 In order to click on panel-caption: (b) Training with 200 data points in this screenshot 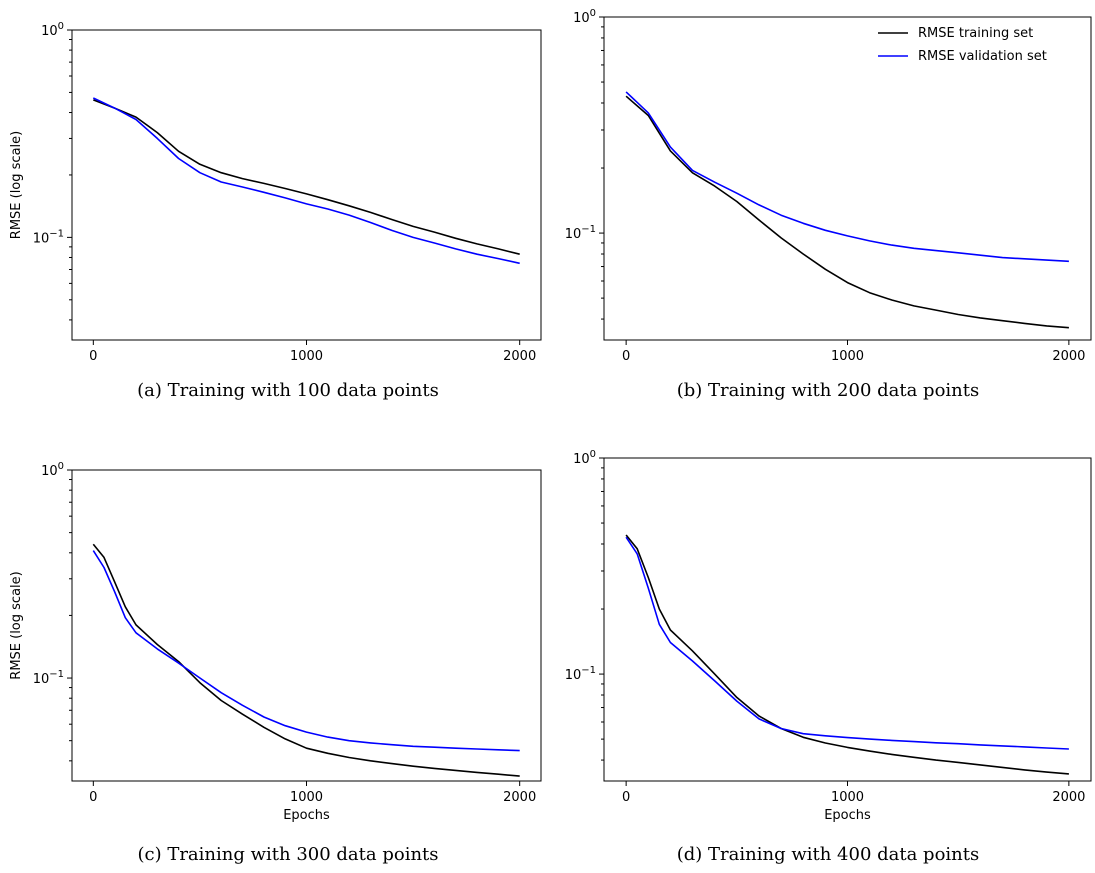, I will do `click(828, 390)`.